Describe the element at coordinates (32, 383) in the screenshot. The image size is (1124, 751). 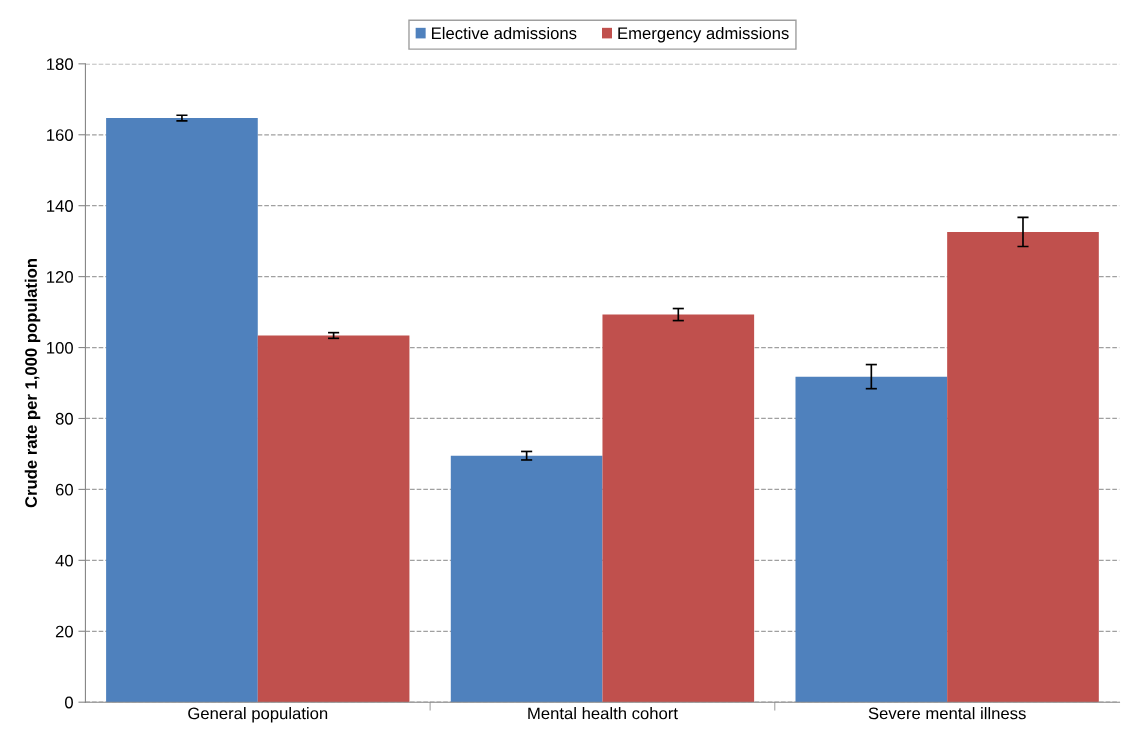
I see `y-axis-title: Crude rate per 1,000 population` at that location.